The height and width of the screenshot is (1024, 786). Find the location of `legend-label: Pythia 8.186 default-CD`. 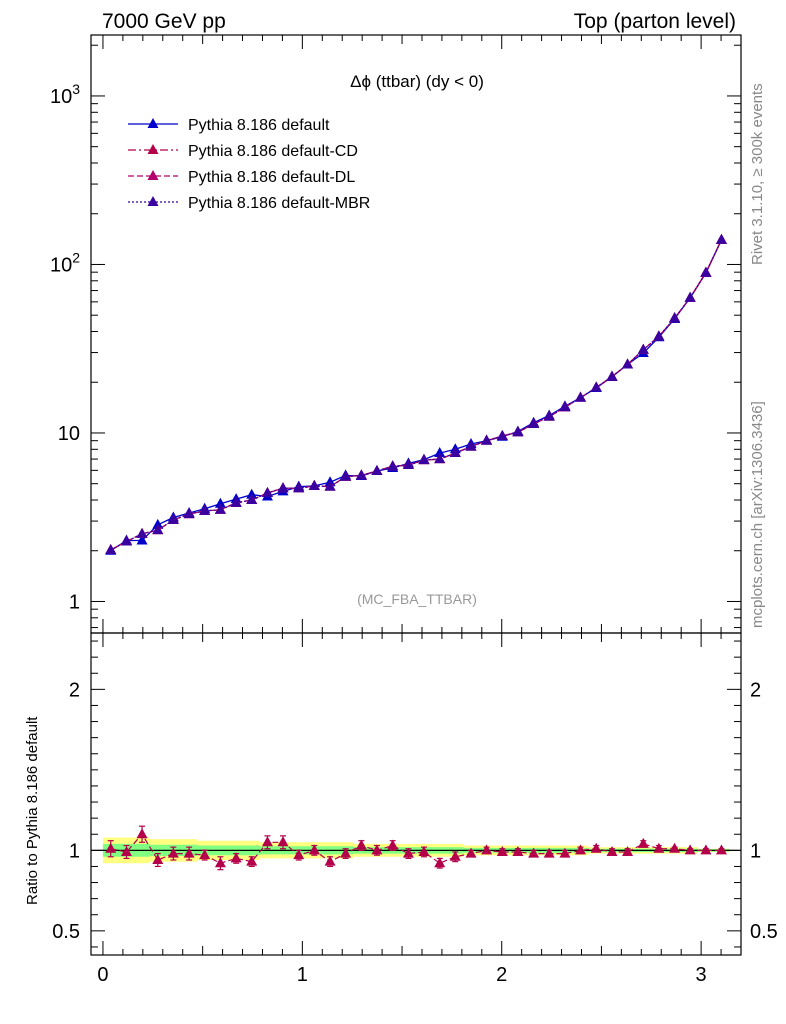

legend-label: Pythia 8.186 default-CD is located at coordinates (273, 151).